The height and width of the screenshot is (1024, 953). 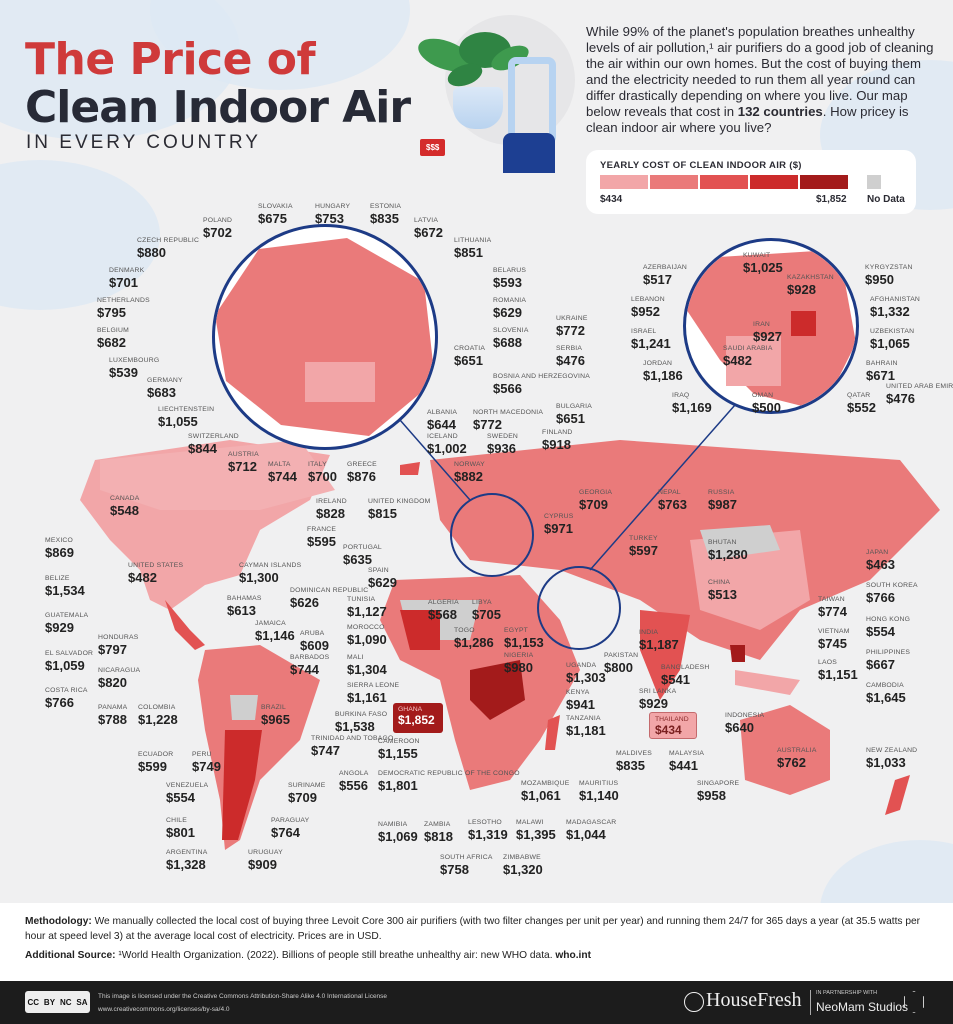 What do you see at coordinates (586, 677) in the screenshot?
I see `country-value: $1,303` at bounding box center [586, 677].